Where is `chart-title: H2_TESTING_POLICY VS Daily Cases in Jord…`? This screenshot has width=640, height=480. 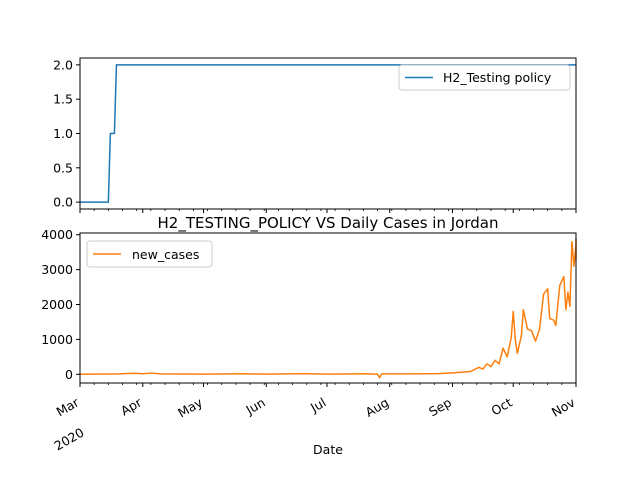
chart-title: H2_TESTING_POLICY VS Daily Cases in Jord… is located at coordinates (328, 223).